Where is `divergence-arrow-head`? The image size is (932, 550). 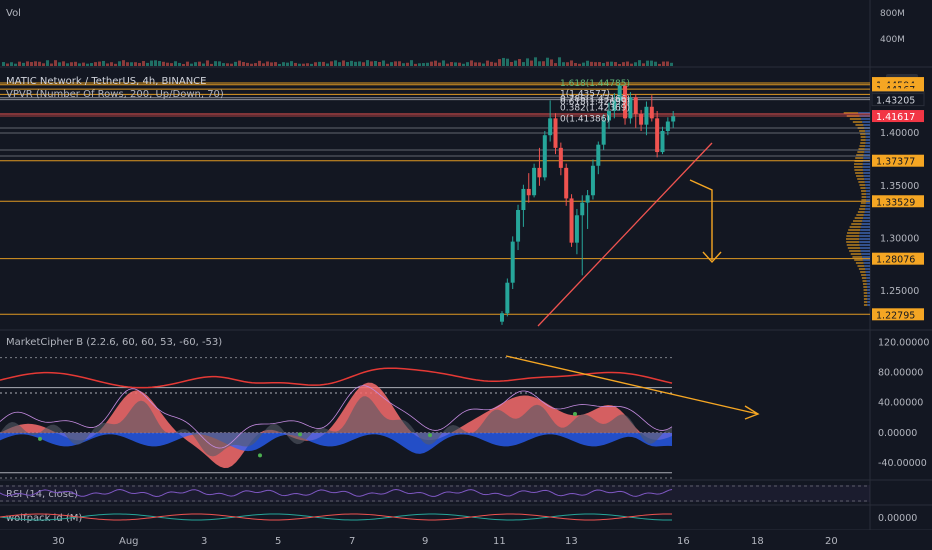 divergence-arrow-head is located at coordinates (752, 412).